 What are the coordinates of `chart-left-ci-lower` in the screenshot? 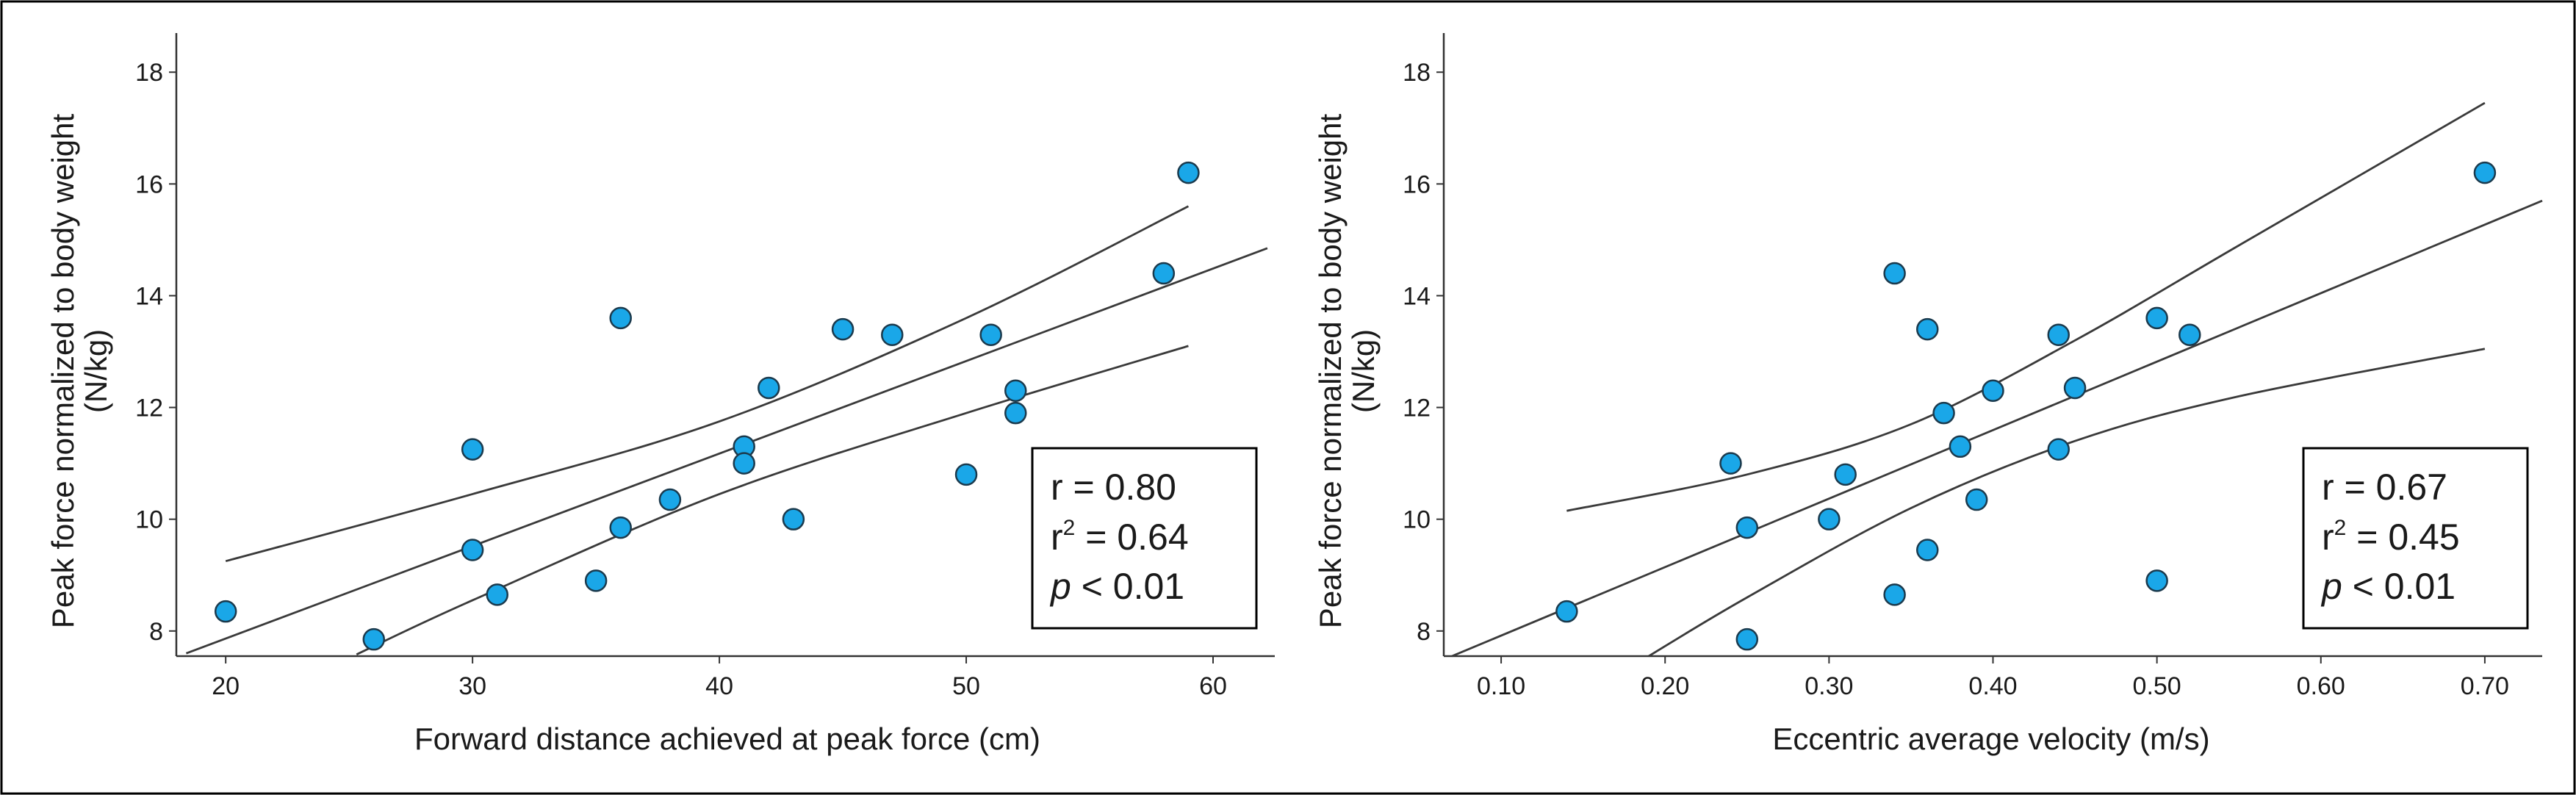 It's located at (773, 500).